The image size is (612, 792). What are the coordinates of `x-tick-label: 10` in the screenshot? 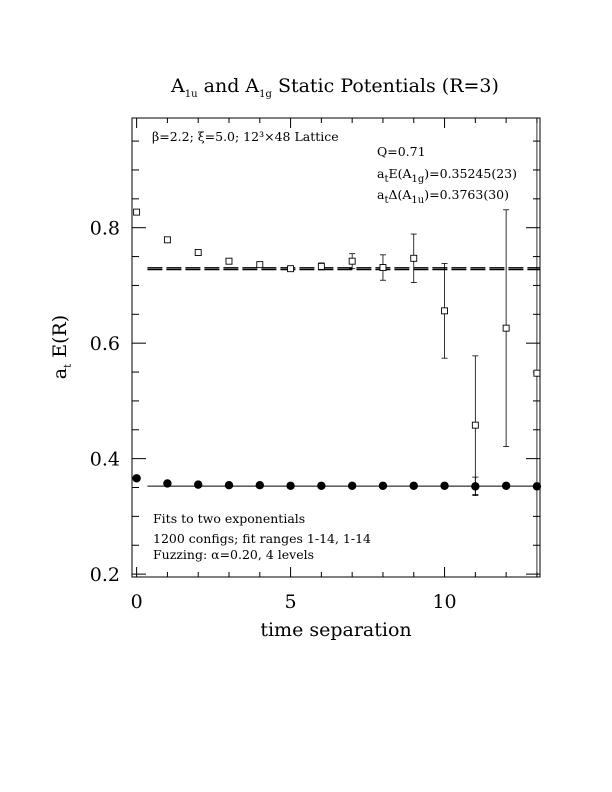 It's located at (444, 602).